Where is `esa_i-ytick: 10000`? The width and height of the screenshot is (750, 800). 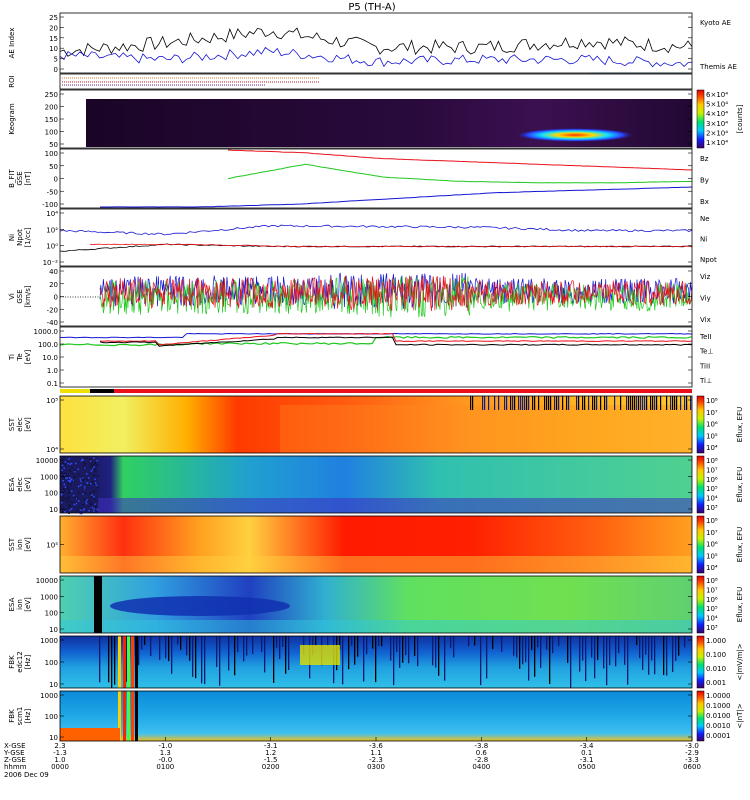 esa_i-ytick: 10000 is located at coordinates (47, 581).